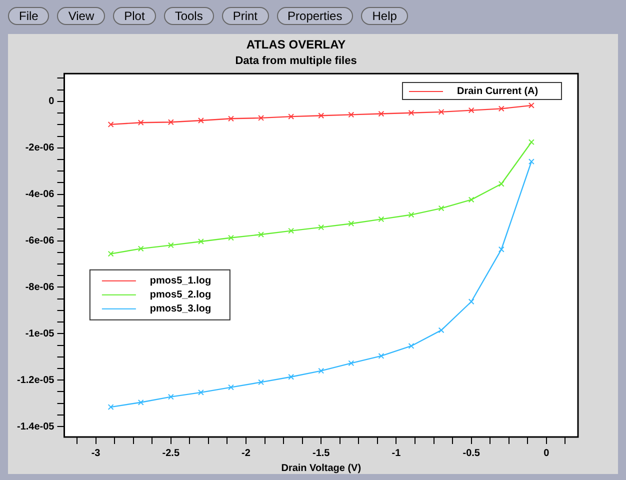 The image size is (626, 480). Describe the element at coordinates (497, 91) in the screenshot. I see `y-axis-title: Drain Current (A)` at that location.